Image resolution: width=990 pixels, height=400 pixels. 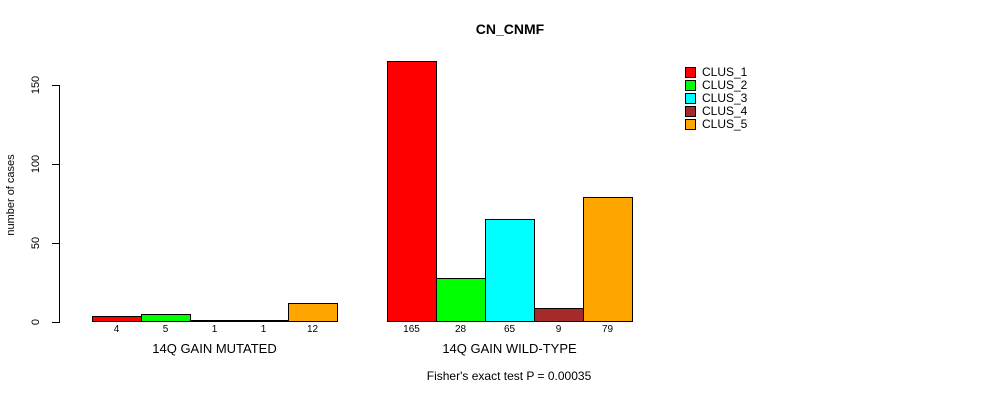 What do you see at coordinates (411, 329) in the screenshot?
I see `bar-value-label: 165` at bounding box center [411, 329].